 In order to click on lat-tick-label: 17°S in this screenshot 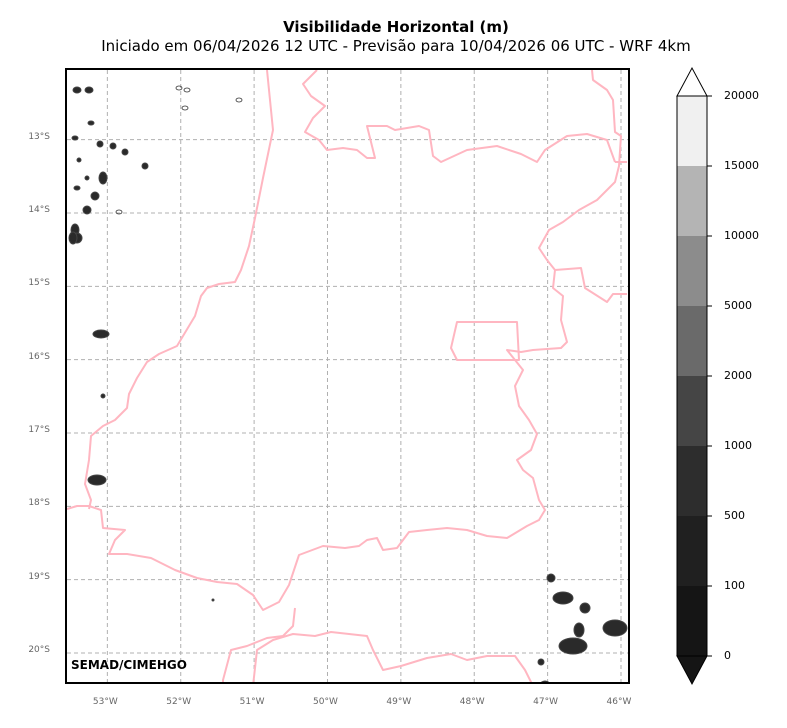, I will do `click(39, 430)`.